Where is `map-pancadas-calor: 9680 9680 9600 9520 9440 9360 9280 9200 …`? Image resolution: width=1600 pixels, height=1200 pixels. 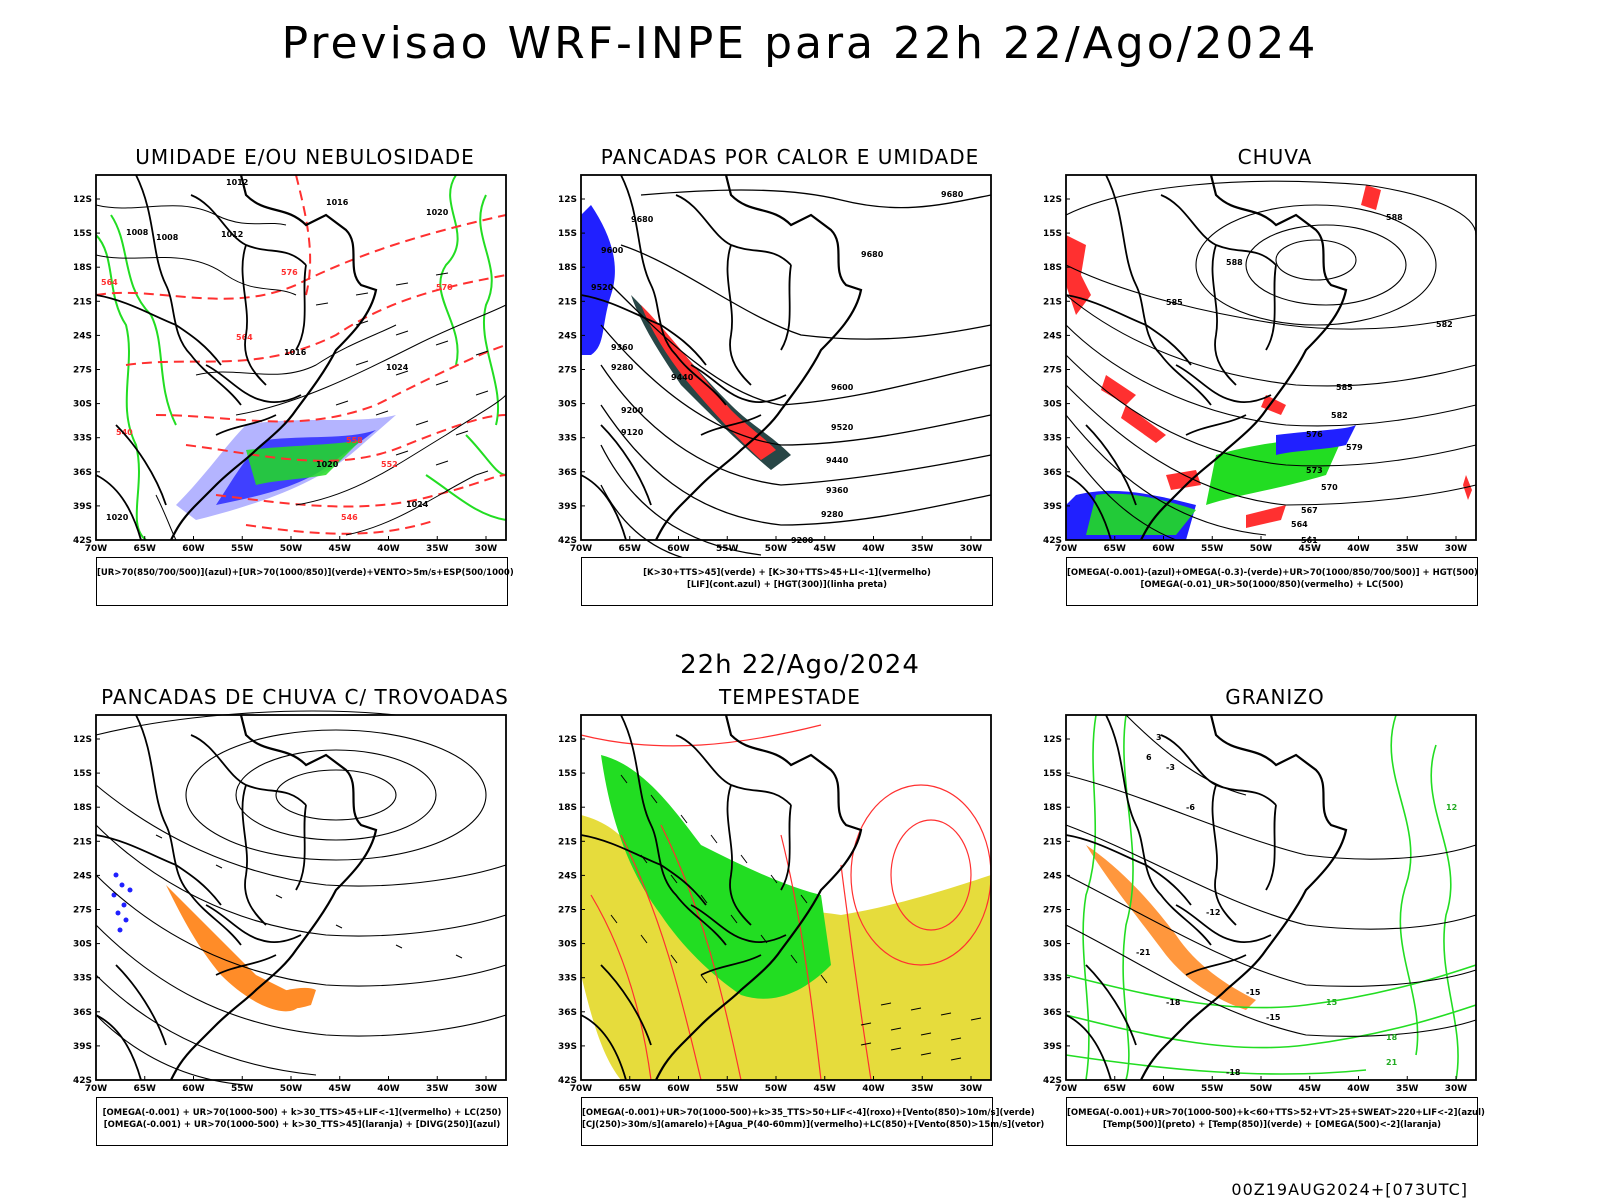
map-pancadas-calor: 9680 9680 9600 9520 9440 9360 9280 9200 … is located at coordinates (790, 379).